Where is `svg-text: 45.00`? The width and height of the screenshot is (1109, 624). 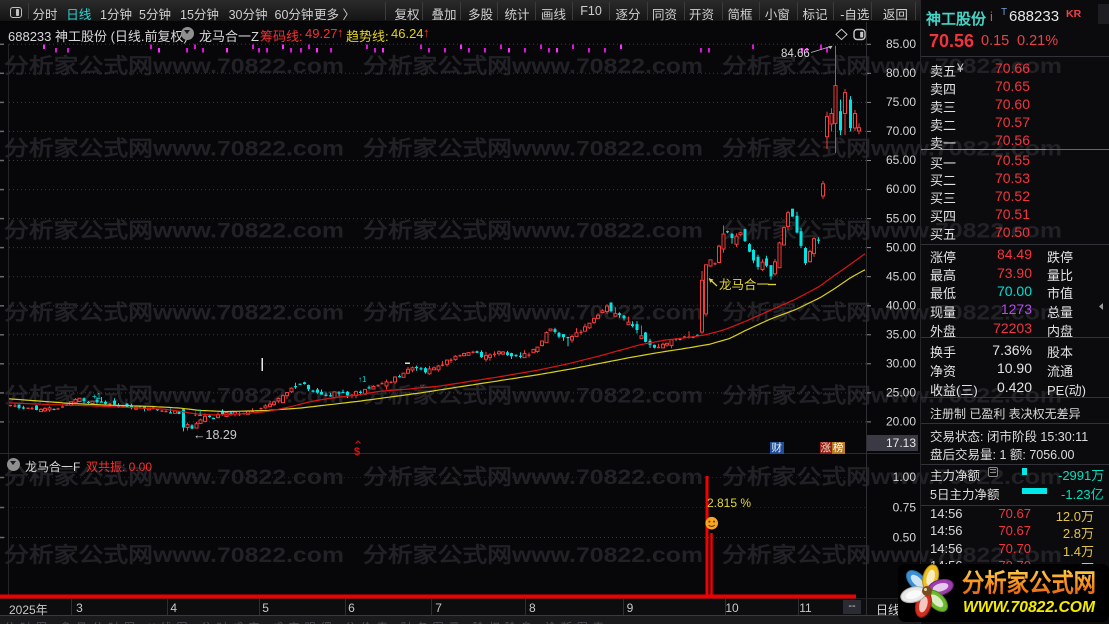 svg-text: 45.00 is located at coordinates (901, 276).